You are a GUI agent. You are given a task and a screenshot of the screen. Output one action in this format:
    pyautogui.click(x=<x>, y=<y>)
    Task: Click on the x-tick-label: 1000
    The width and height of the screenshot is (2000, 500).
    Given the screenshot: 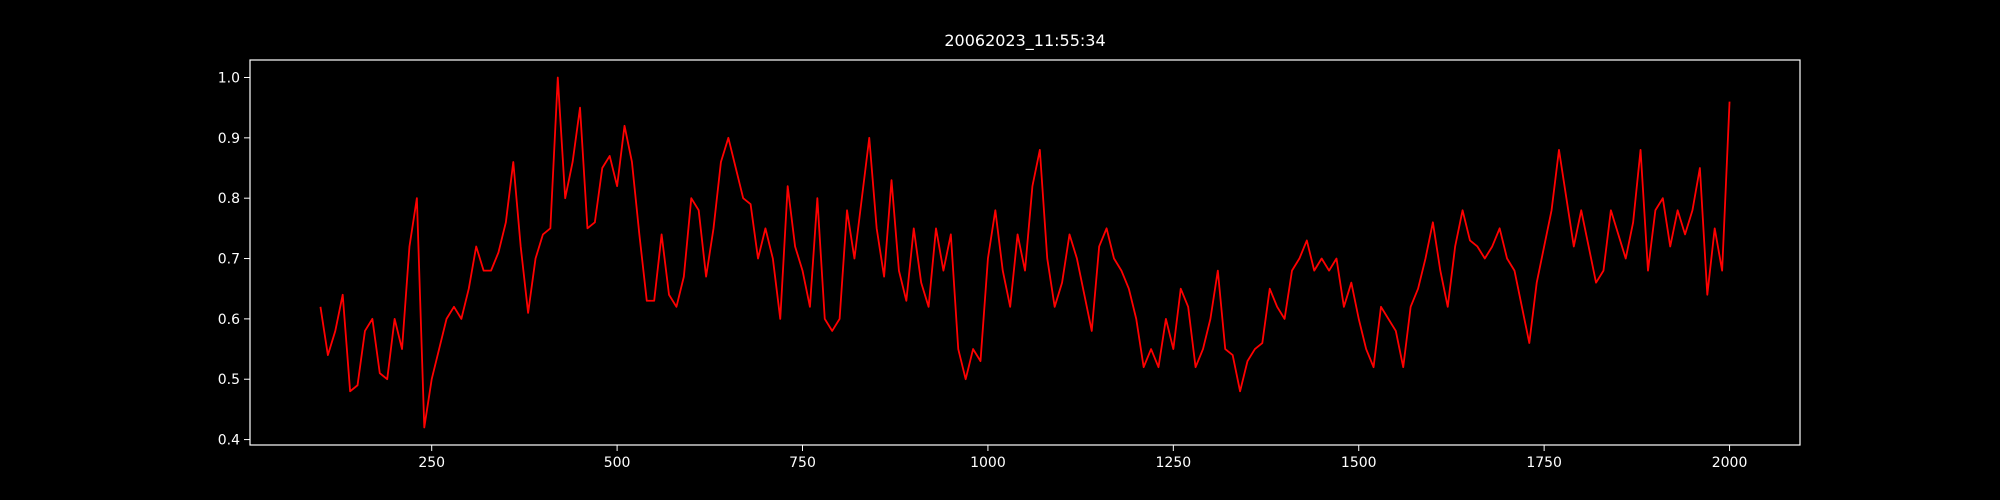 What is the action you would take?
    pyautogui.click(x=988, y=463)
    